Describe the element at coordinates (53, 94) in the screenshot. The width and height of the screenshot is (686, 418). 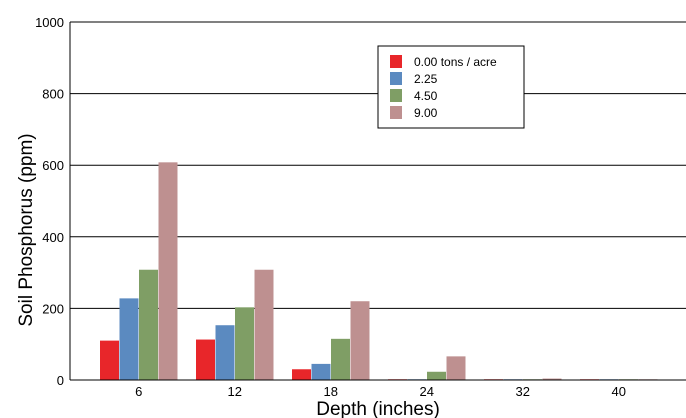
I see `y-tick-label: 800` at that location.